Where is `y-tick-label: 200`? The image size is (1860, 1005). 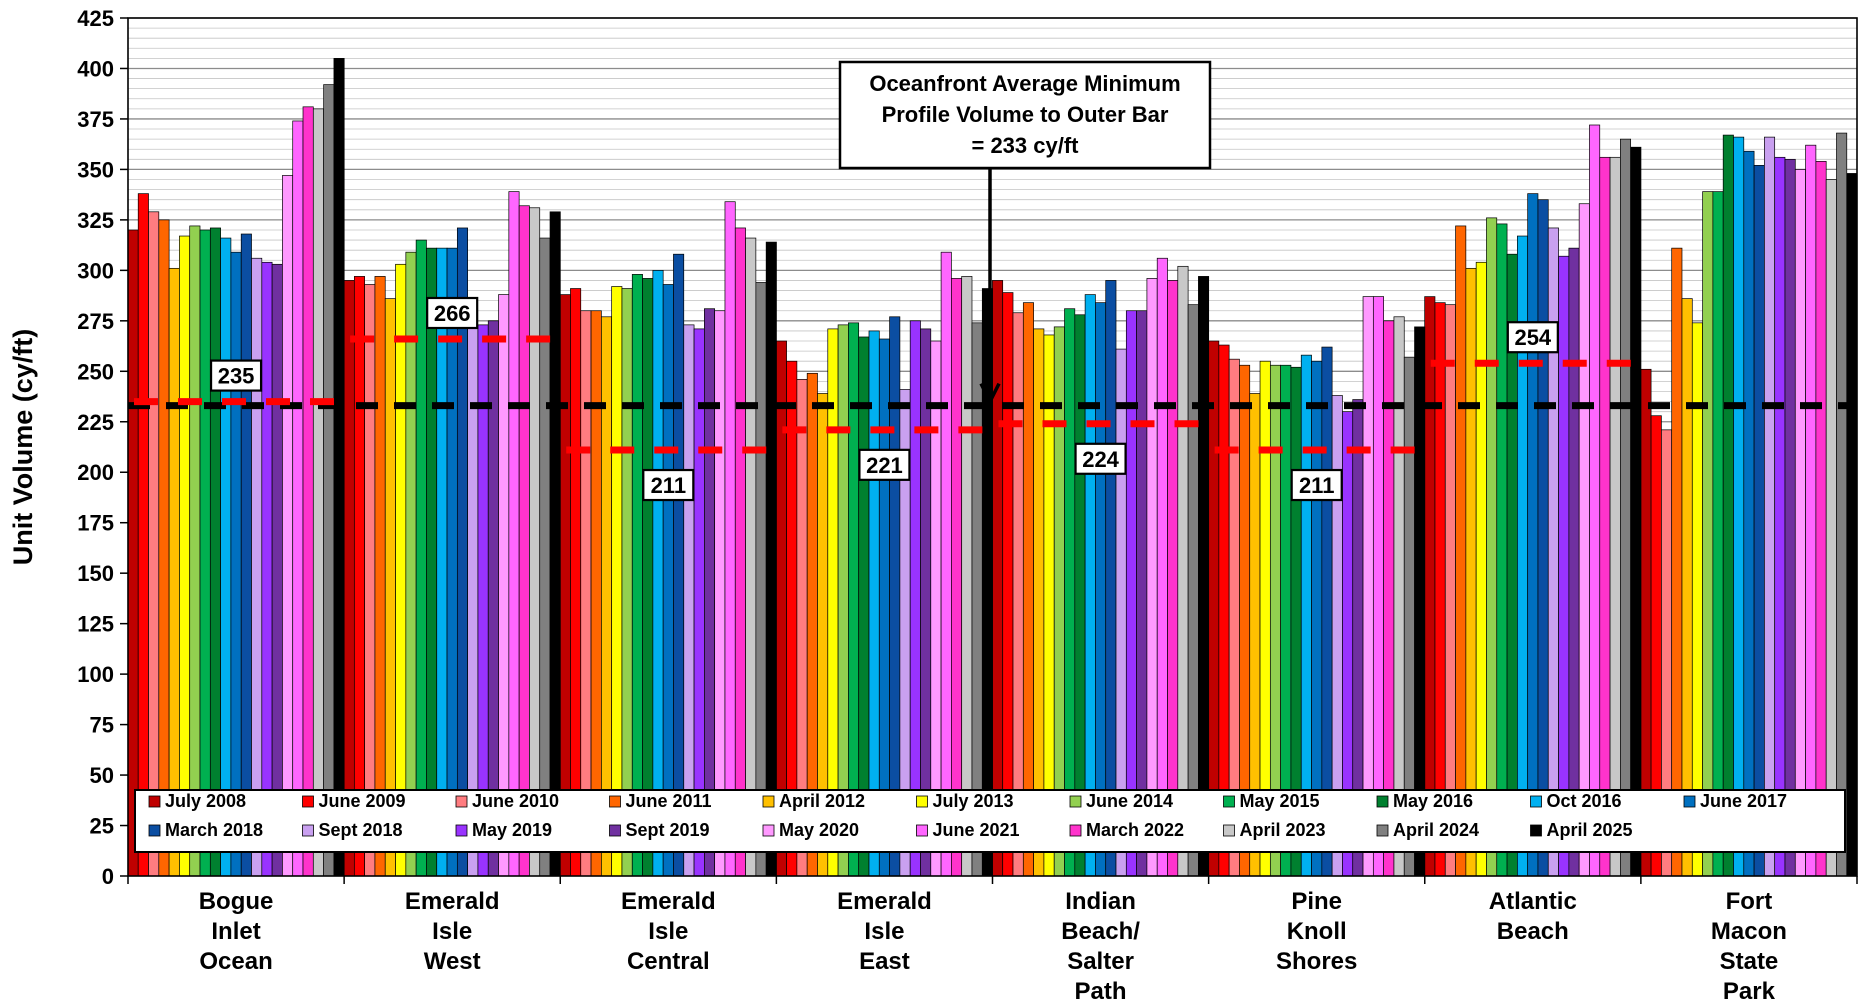 y-tick-label: 200 is located at coordinates (95, 472).